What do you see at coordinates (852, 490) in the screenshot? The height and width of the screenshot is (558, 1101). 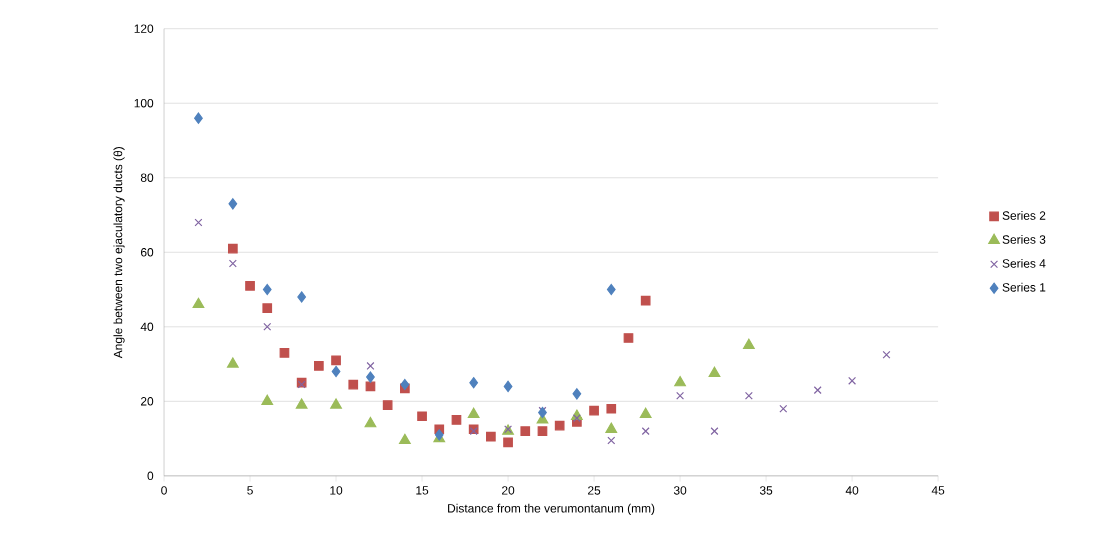 I see `x-tick-label: 40` at bounding box center [852, 490].